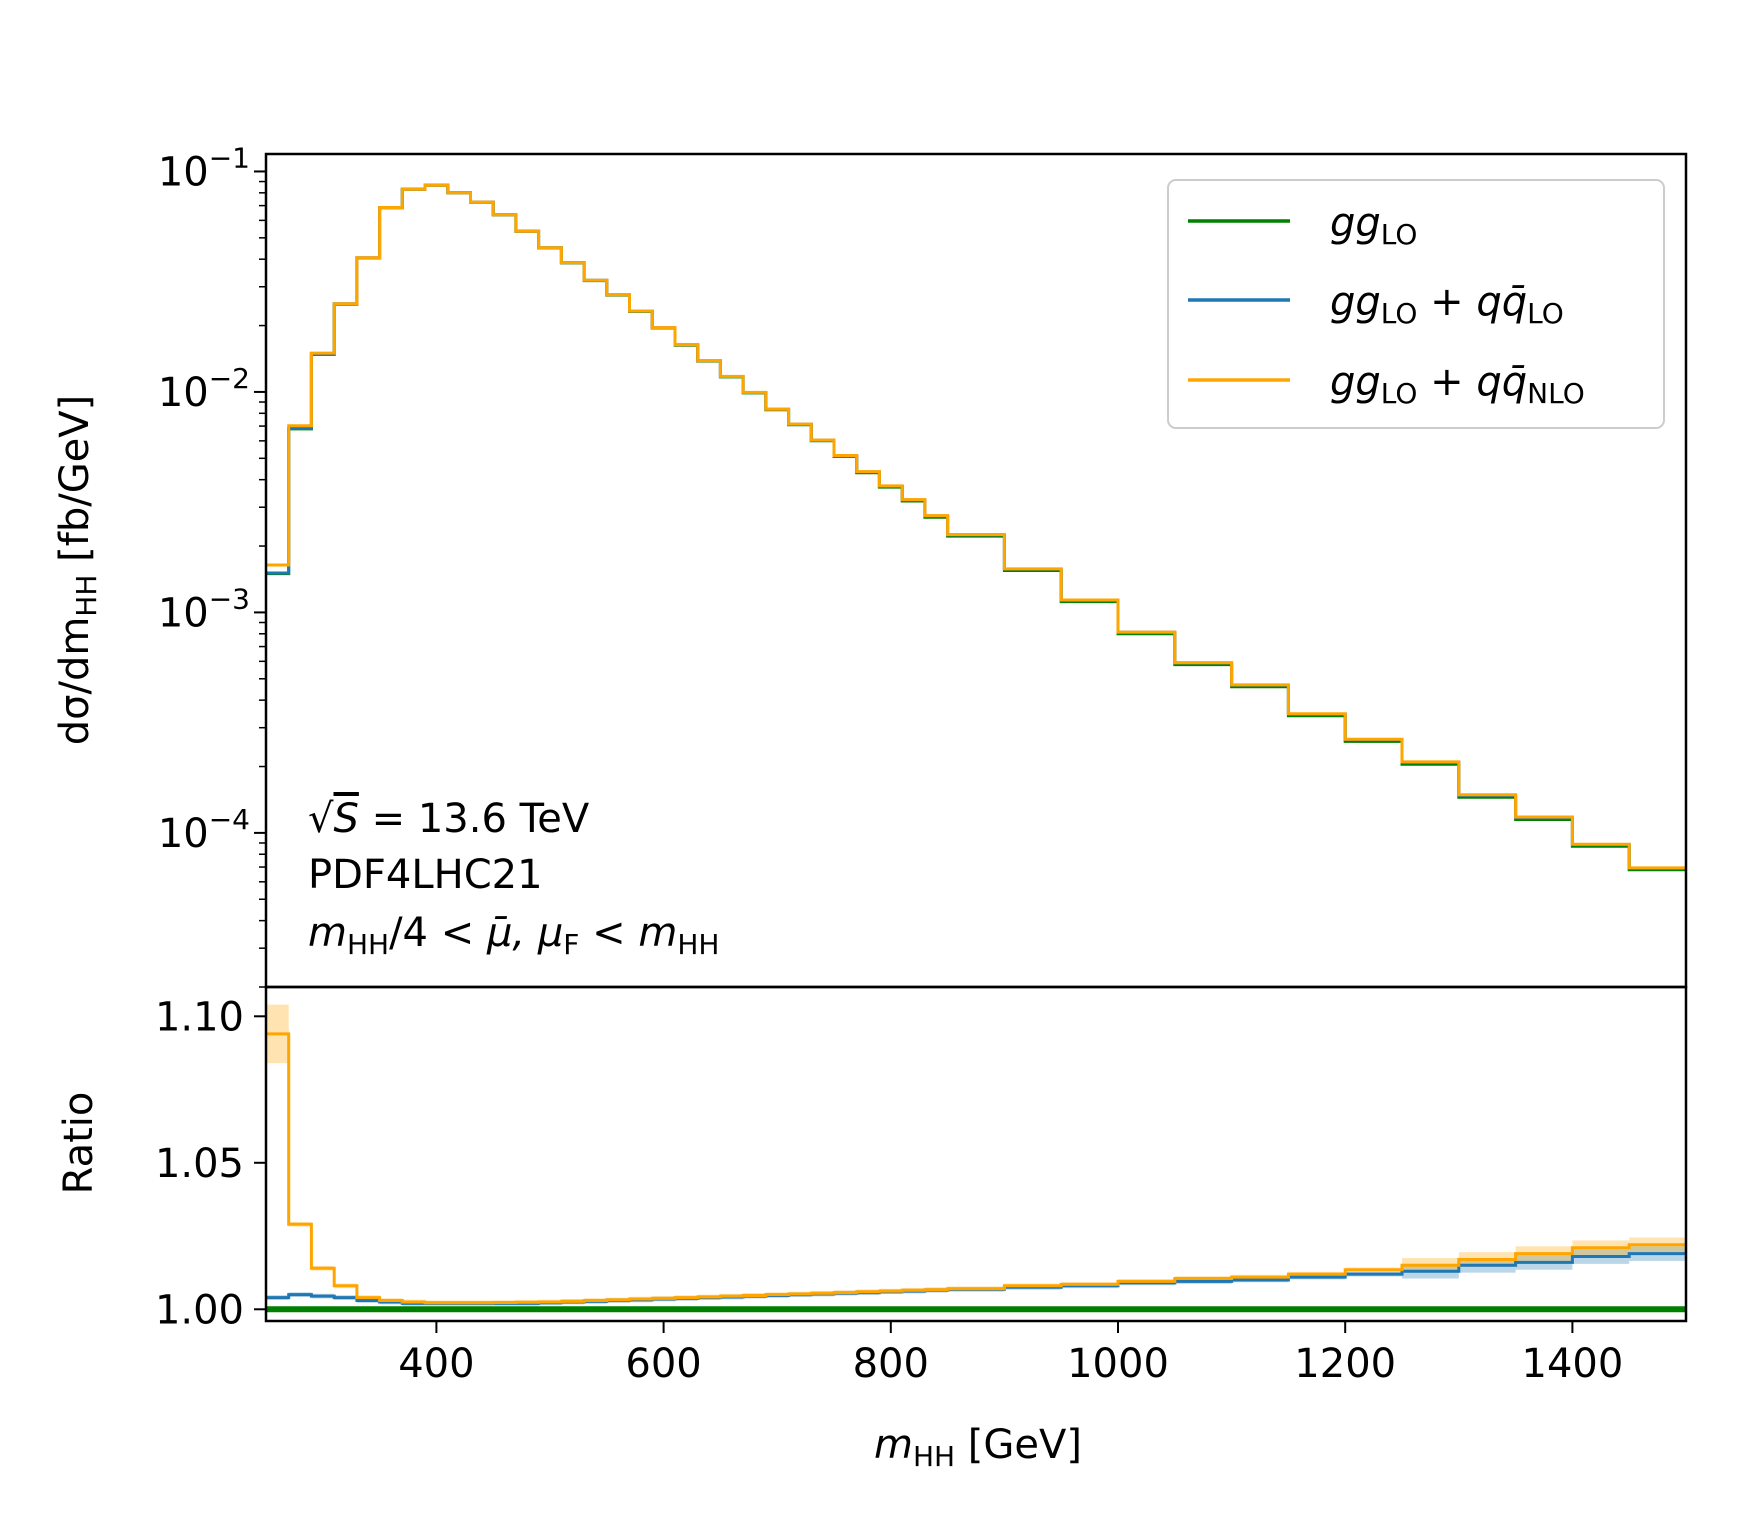 The image size is (1750, 1531). I want to click on x-tick-label: 400, so click(436, 1364).